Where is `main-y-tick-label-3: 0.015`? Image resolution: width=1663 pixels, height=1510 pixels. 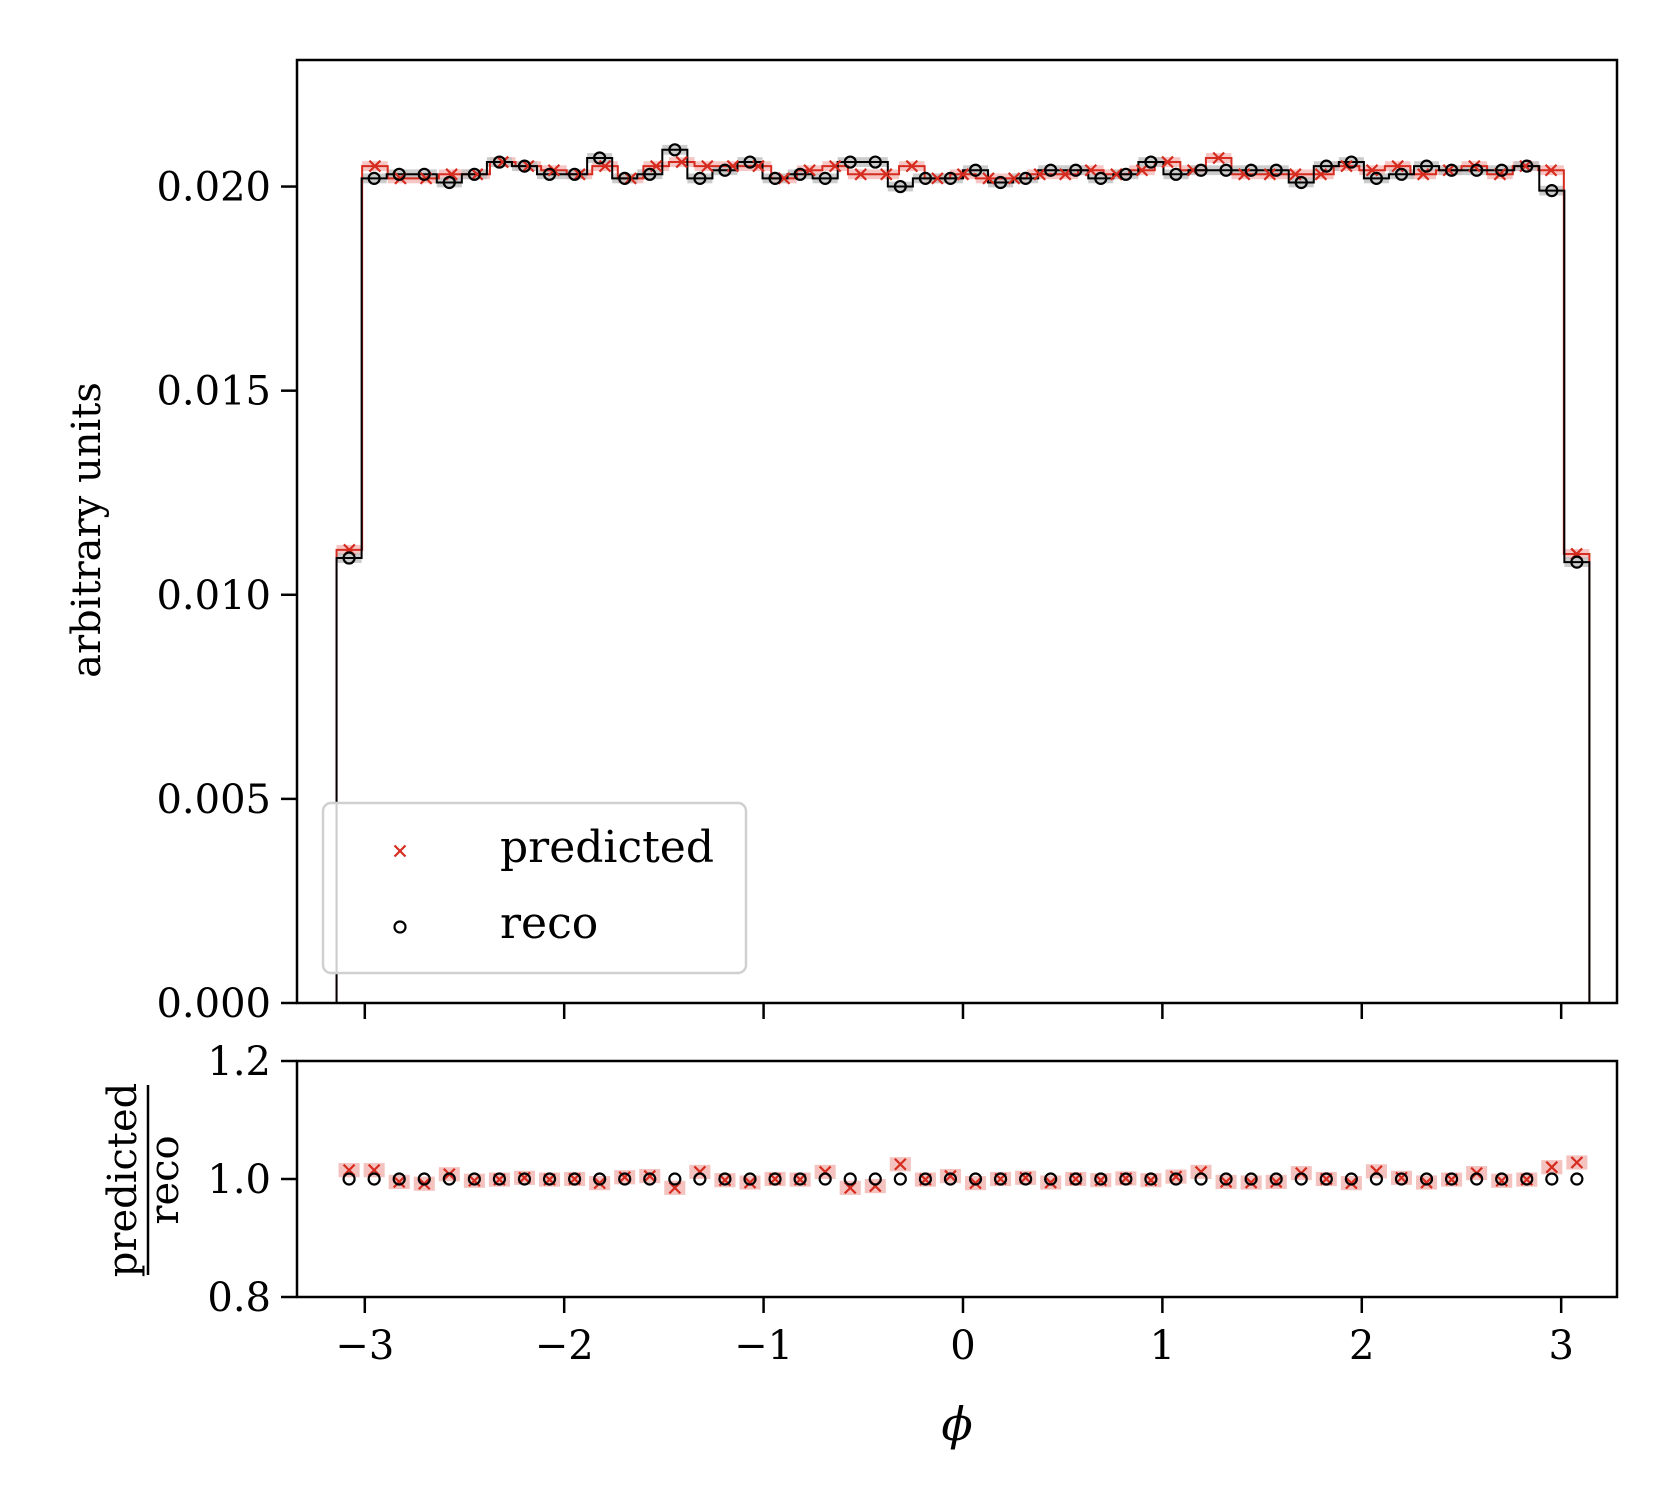 main-y-tick-label-3: 0.015 is located at coordinates (213, 392).